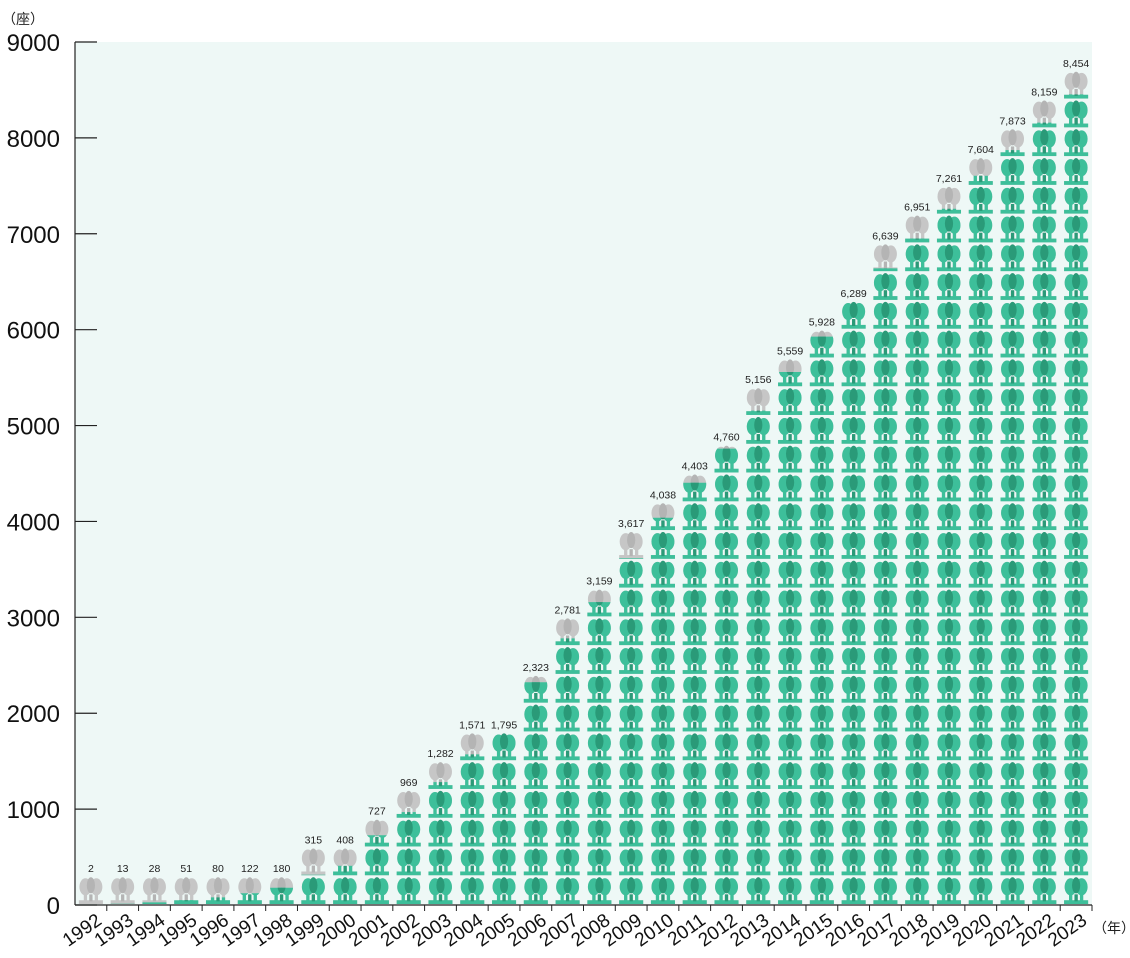 This screenshot has width=1130, height=958. What do you see at coordinates (33, 522) in the screenshot?
I see `y-tick-label-4000: 4000` at bounding box center [33, 522].